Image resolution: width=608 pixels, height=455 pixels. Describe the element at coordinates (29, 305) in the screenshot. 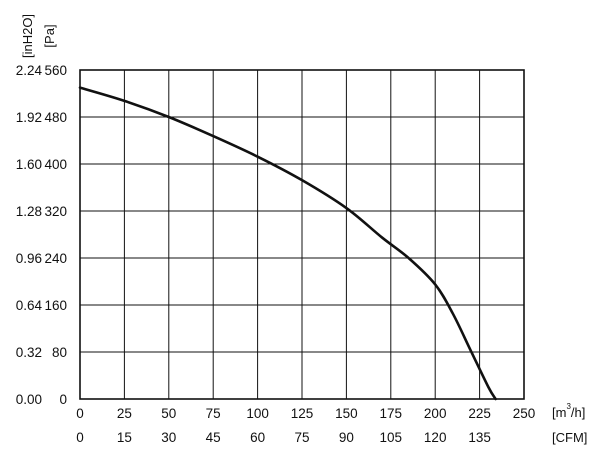

I see `y-tick-label: 0.64` at that location.